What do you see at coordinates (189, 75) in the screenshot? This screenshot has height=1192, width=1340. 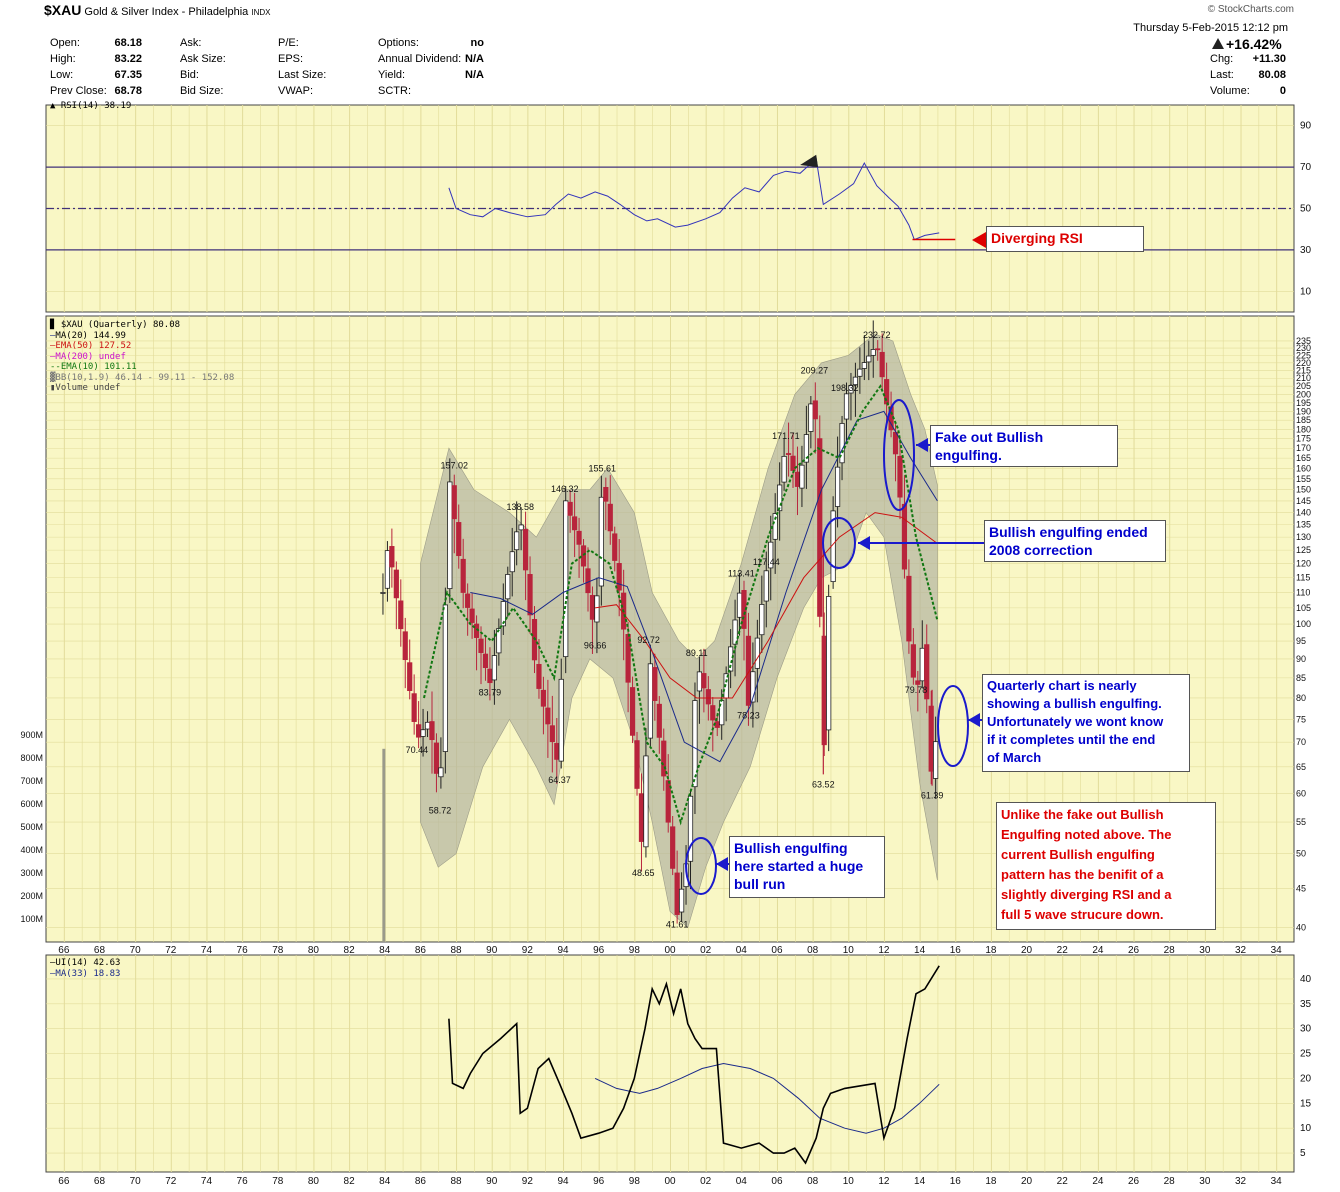 I see `bid-label: Bid:` at bounding box center [189, 75].